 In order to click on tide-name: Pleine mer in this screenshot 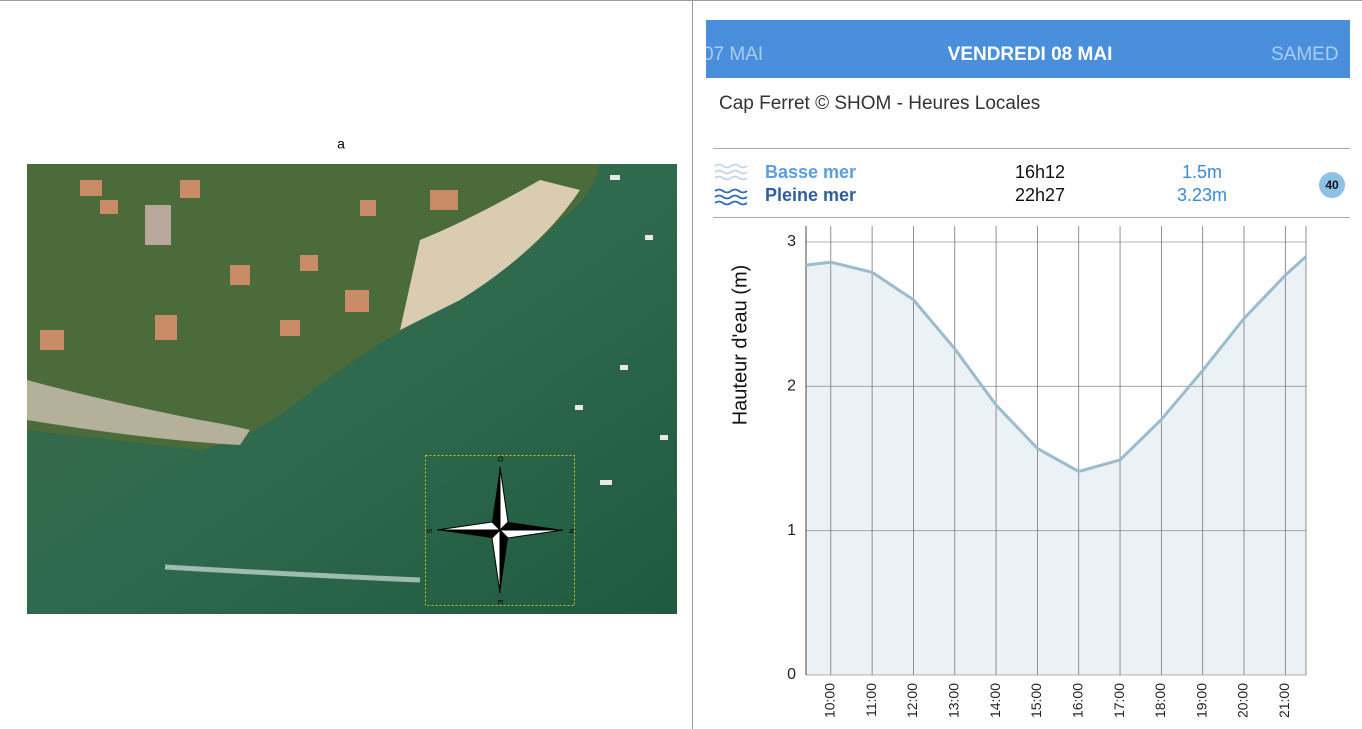, I will do `click(810, 195)`.